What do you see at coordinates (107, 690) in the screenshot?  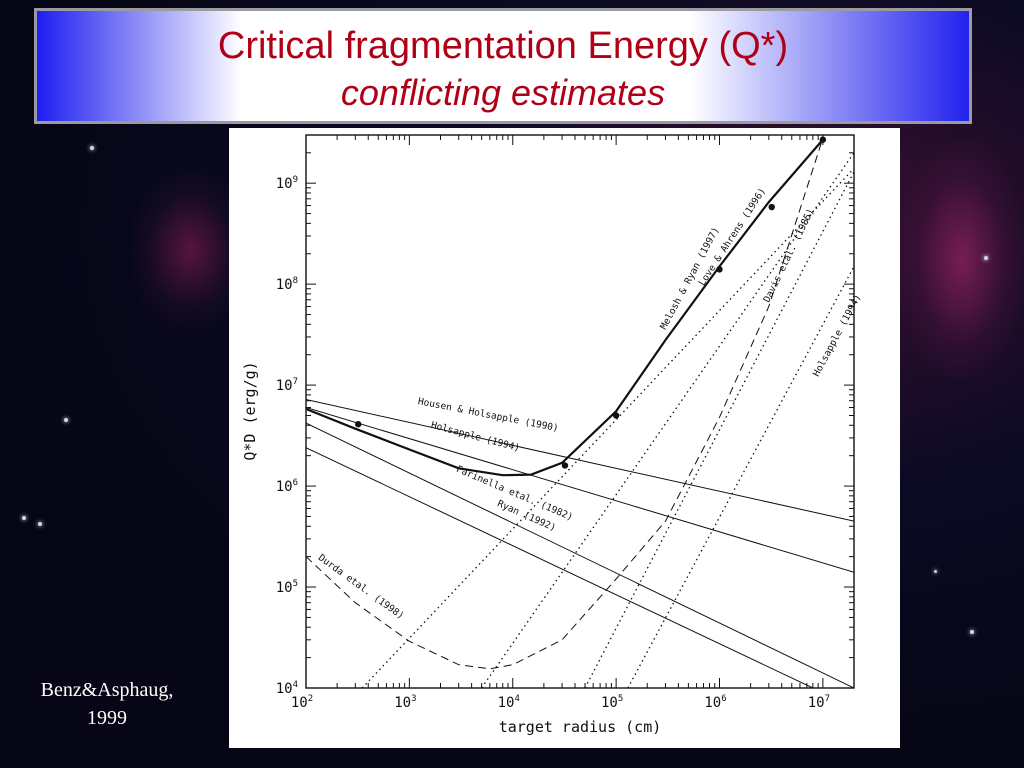 I see `citation-authors: Benz&Asphaug,` at bounding box center [107, 690].